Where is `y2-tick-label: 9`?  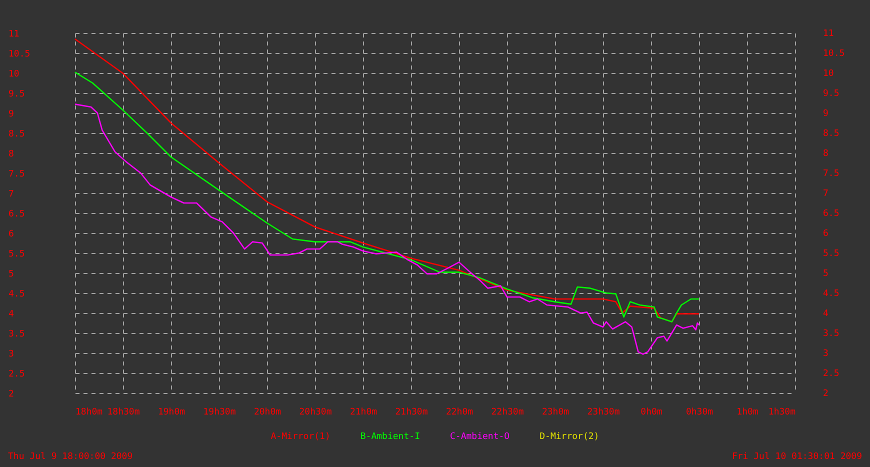 y2-tick-label: 9 is located at coordinates (825, 114).